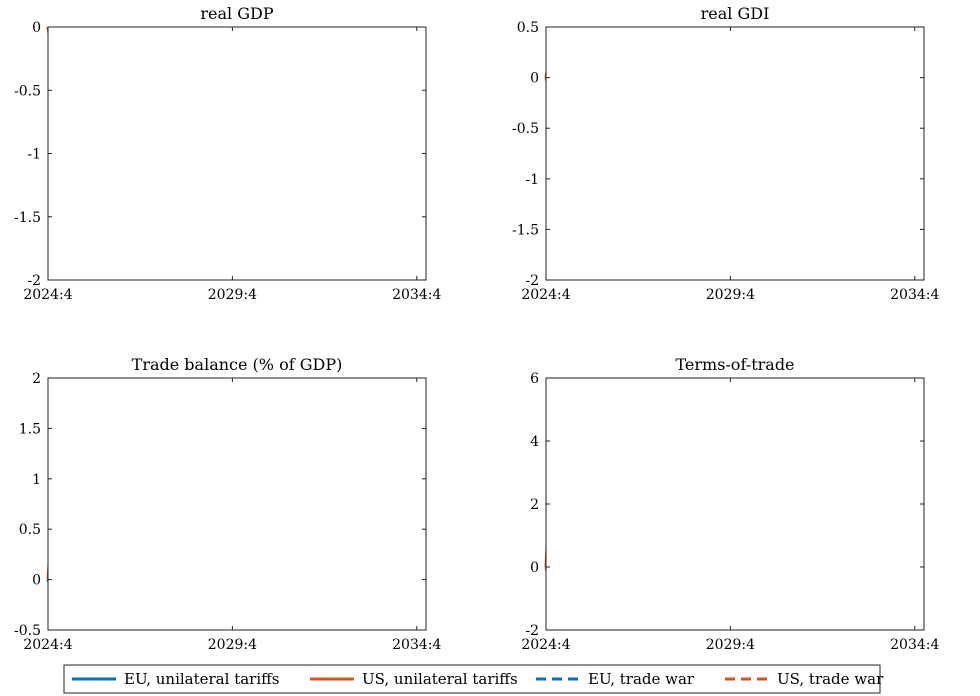 Image resolution: width=980 pixels, height=696 pixels. Describe the element at coordinates (440, 679) in the screenshot. I see `legend-label-us-unilateral-tariffs: US, unilateral tariffs` at that location.